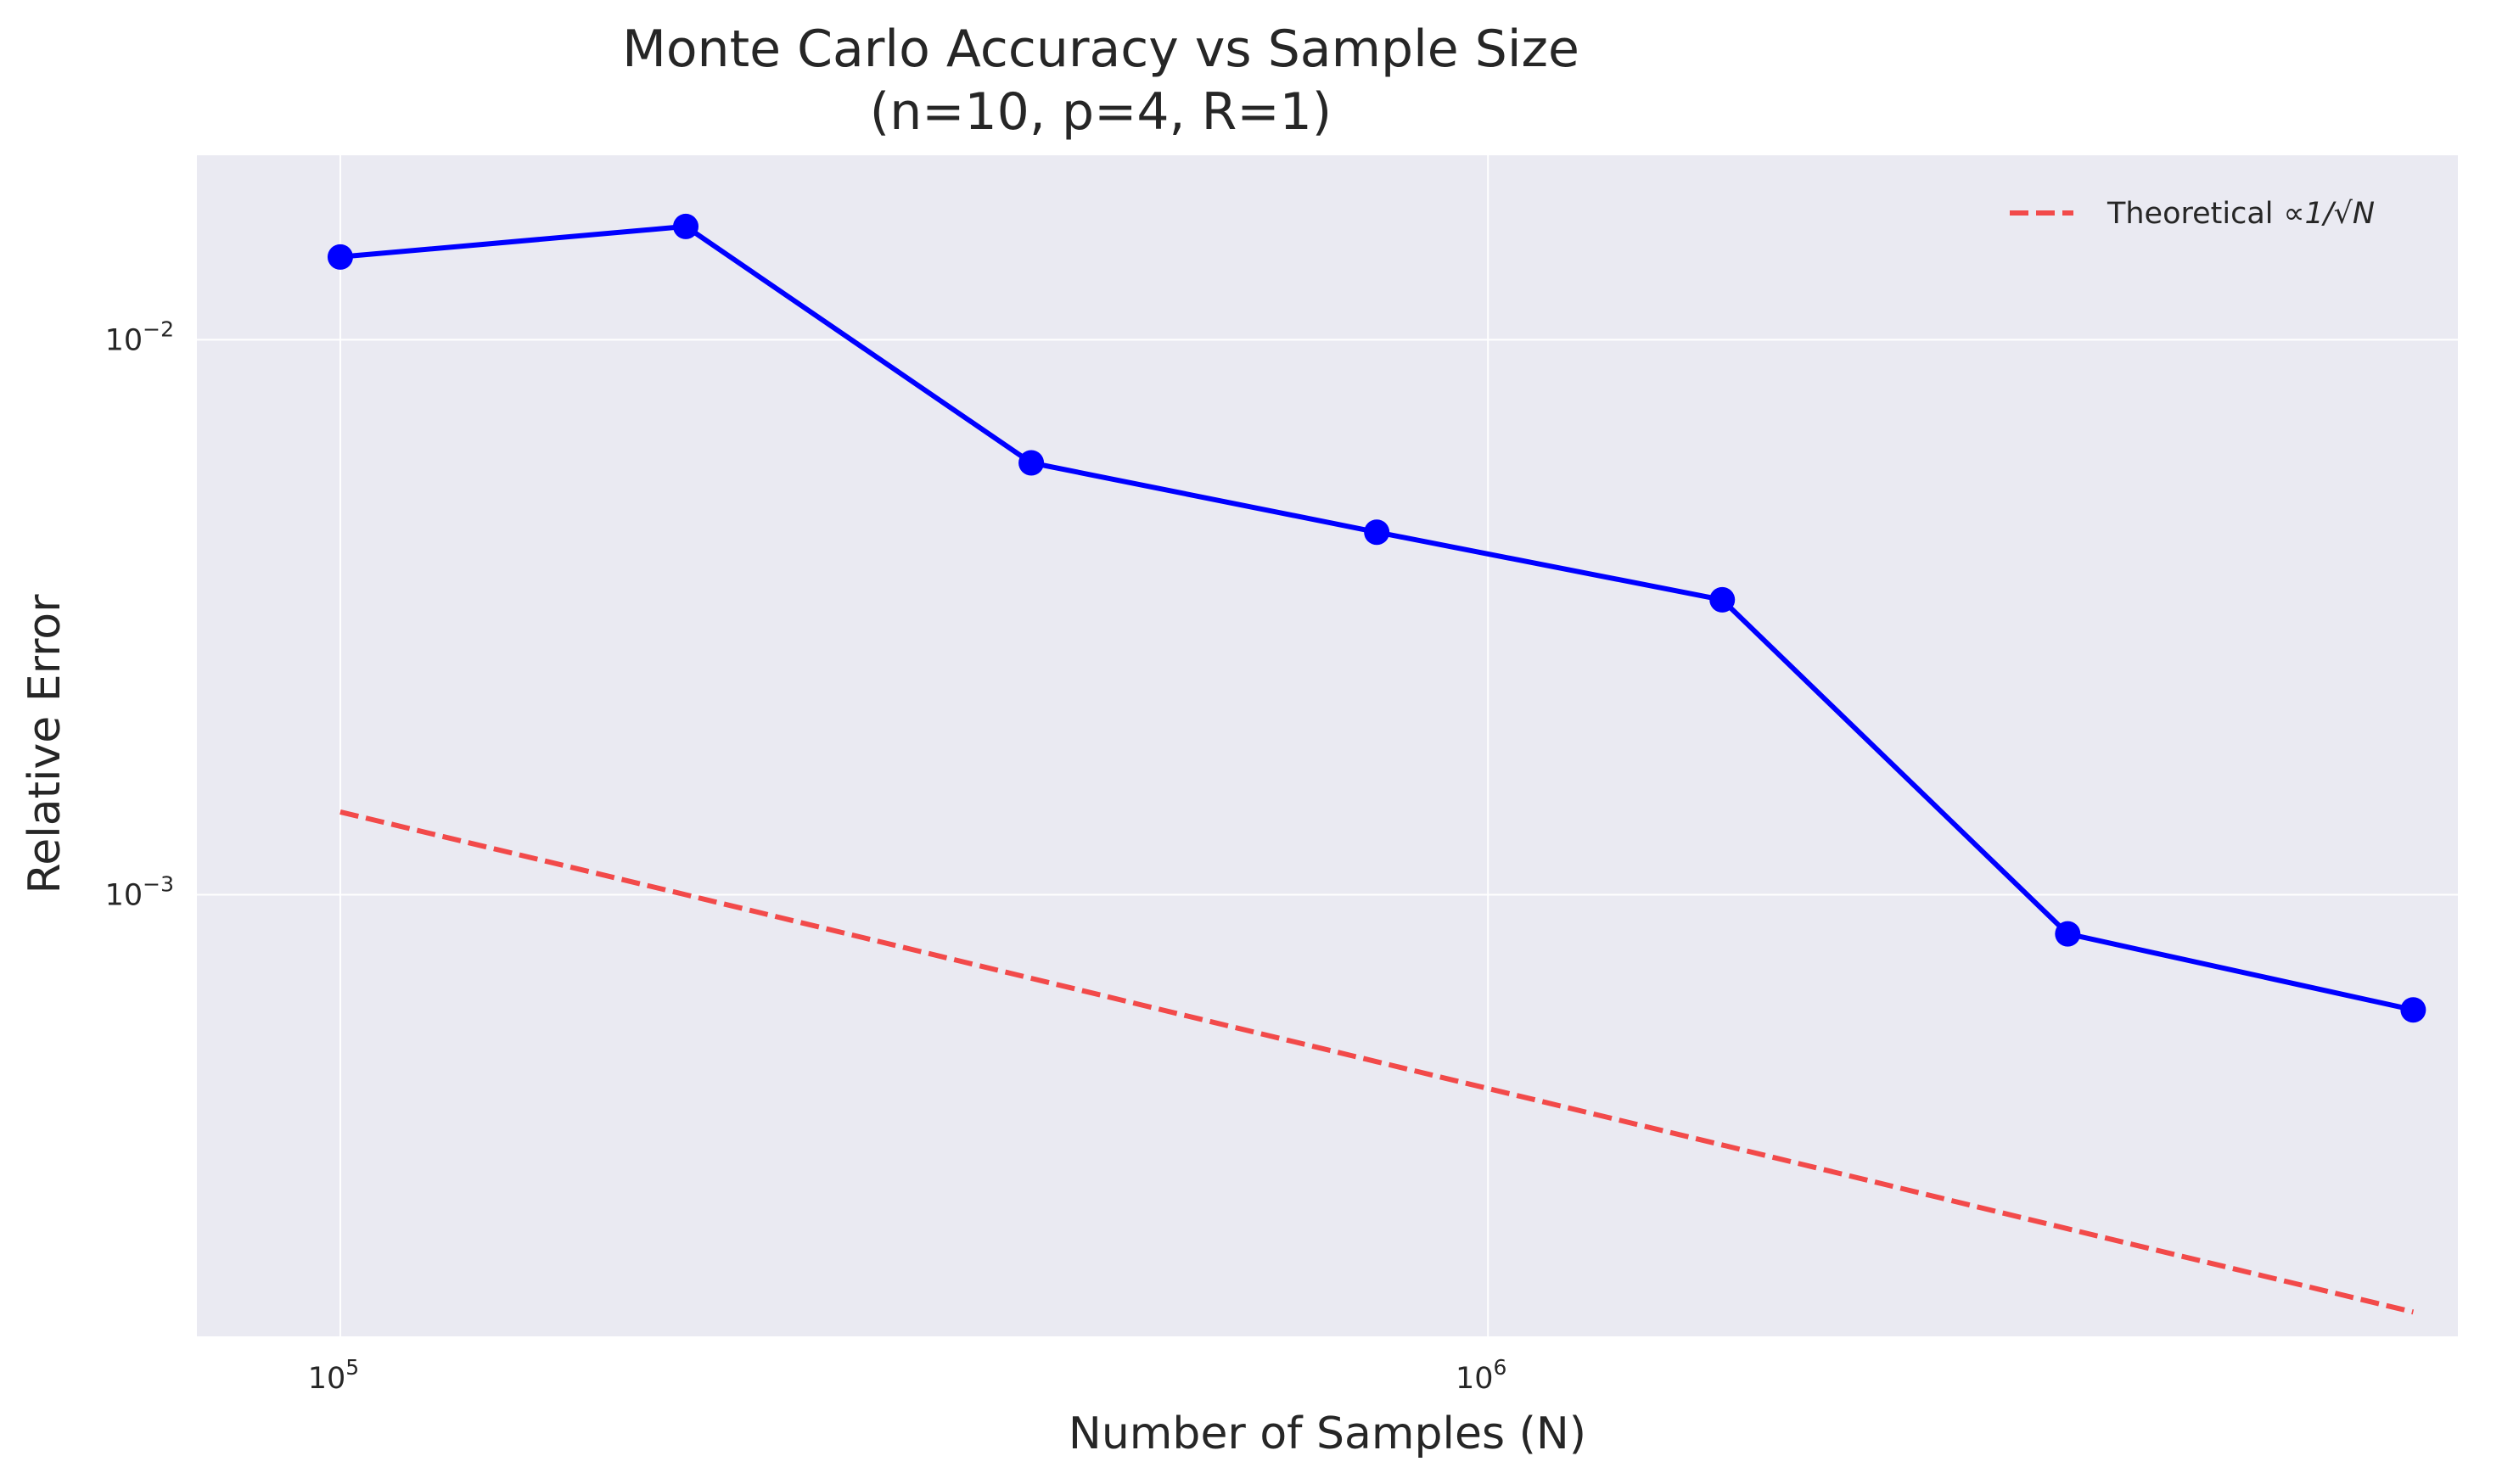  I want to click on legend-label-theoretical: Theoretical ∝1/√N, so click(2241, 214).